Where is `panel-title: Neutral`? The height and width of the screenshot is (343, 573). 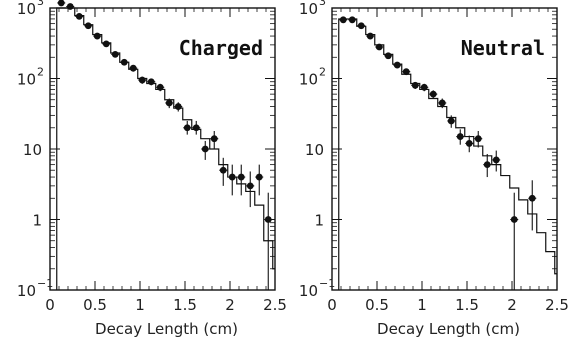
panel-title: Neutral is located at coordinates (503, 48).